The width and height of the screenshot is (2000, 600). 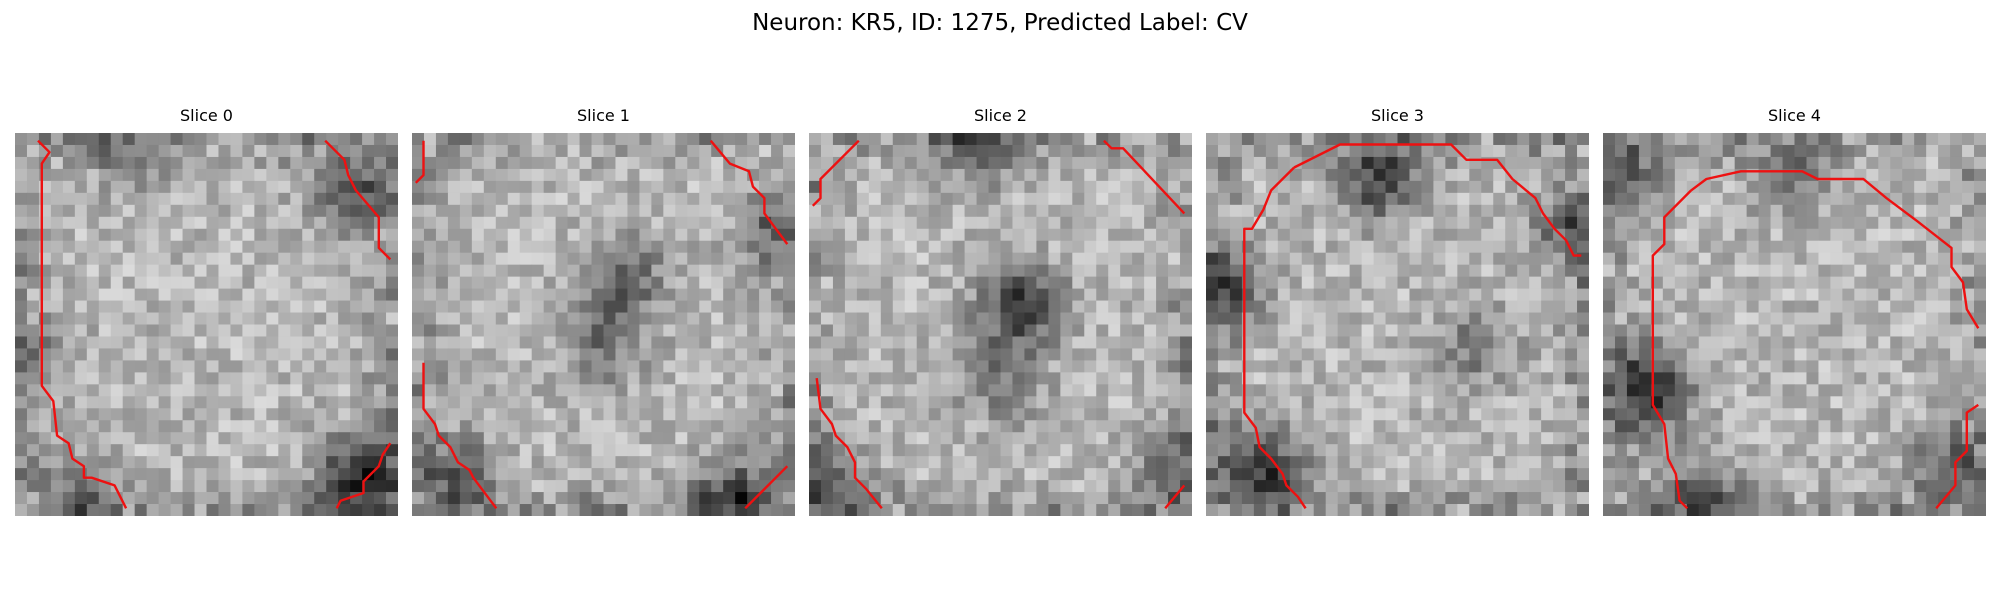 What do you see at coordinates (603, 115) in the screenshot?
I see `slice-title: Slice 1` at bounding box center [603, 115].